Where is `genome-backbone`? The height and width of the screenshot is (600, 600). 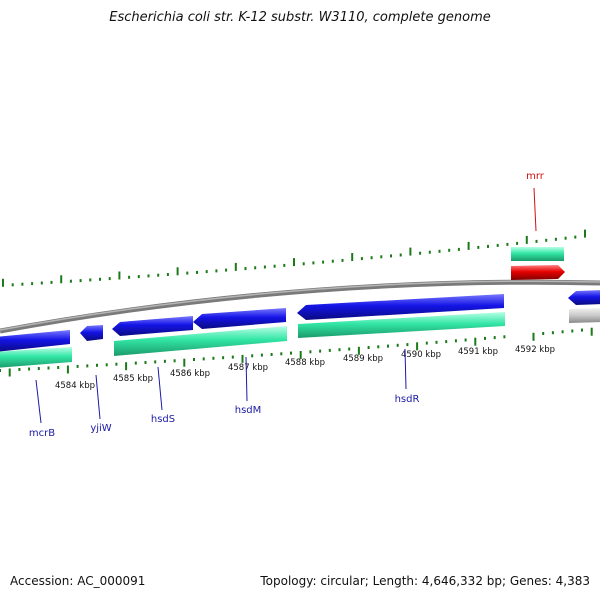
genome-backbone is located at coordinates (300, 306).